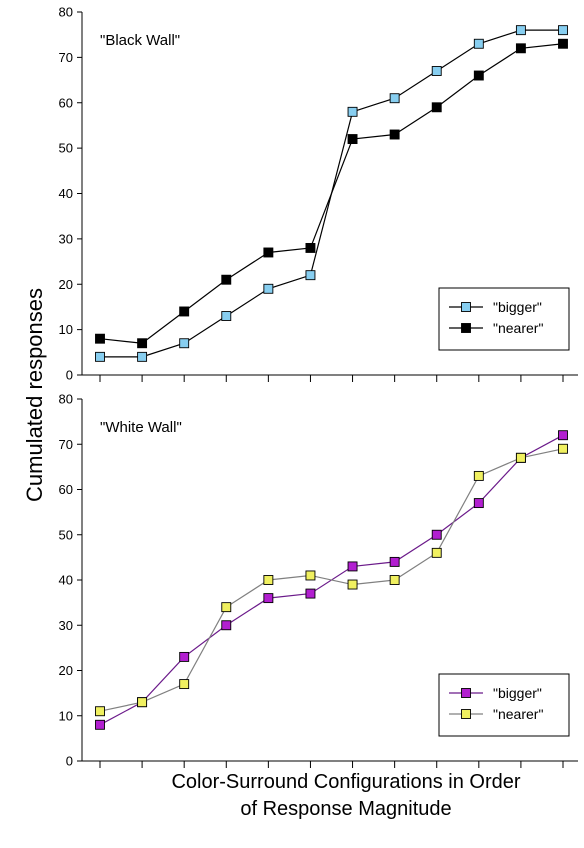  Describe the element at coordinates (141, 427) in the screenshot. I see `panel-title: "White Wall"` at that location.